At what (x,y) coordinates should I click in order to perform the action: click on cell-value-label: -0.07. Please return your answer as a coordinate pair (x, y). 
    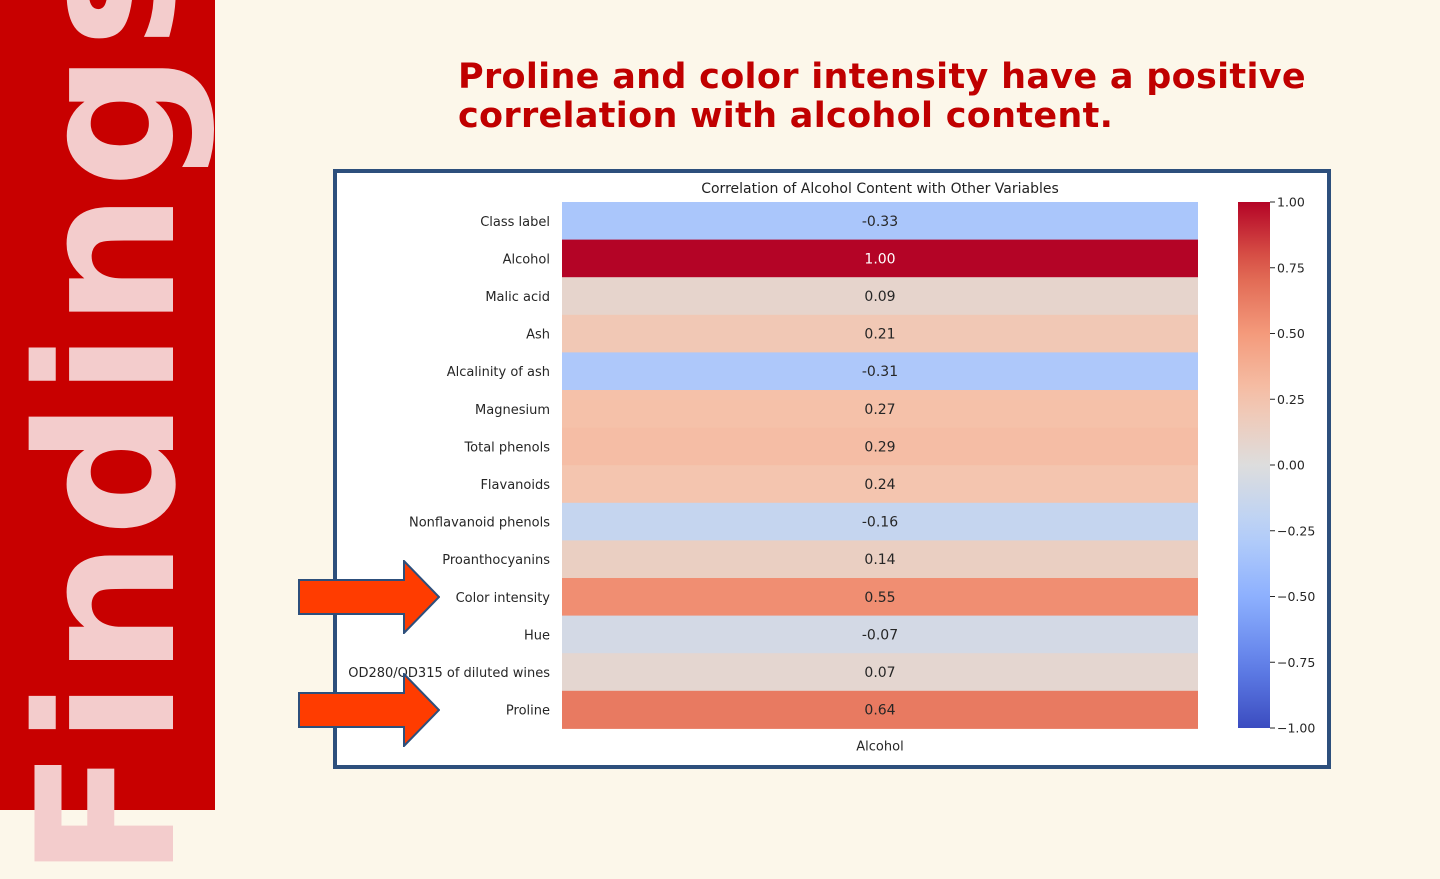
    Looking at the image, I should click on (880, 635).